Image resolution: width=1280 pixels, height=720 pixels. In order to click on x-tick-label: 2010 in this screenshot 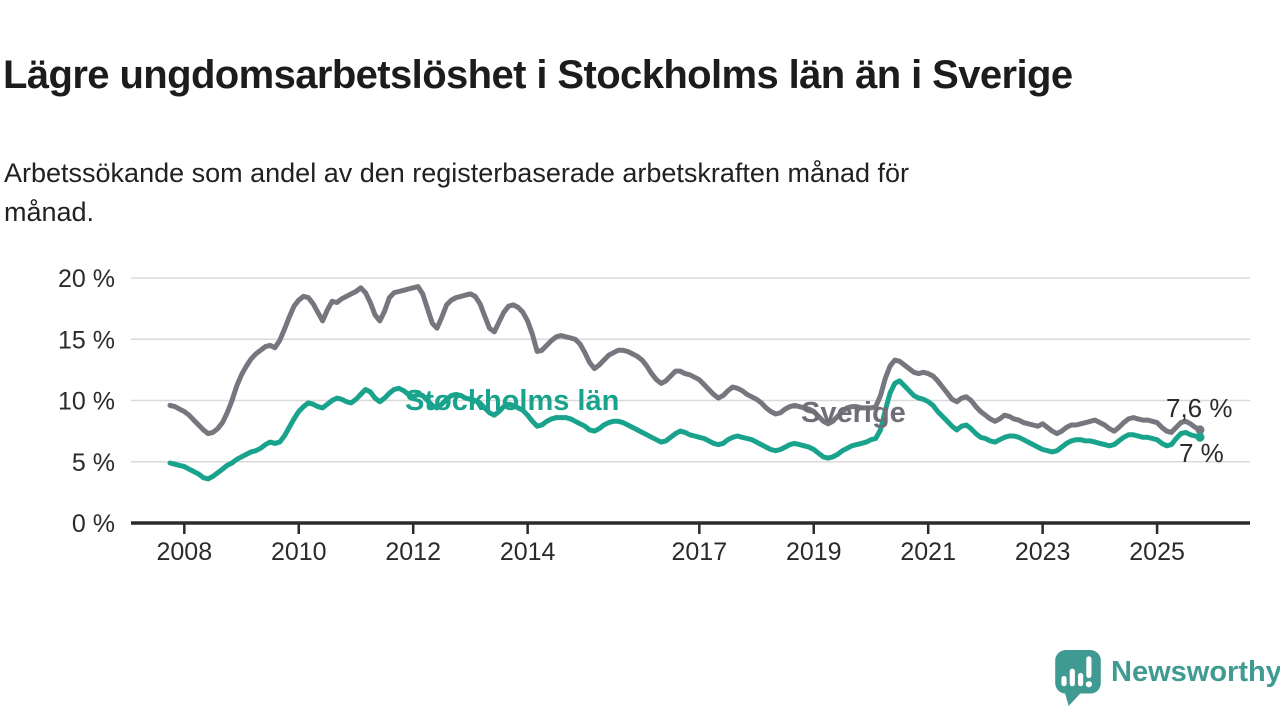, I will do `click(299, 552)`.